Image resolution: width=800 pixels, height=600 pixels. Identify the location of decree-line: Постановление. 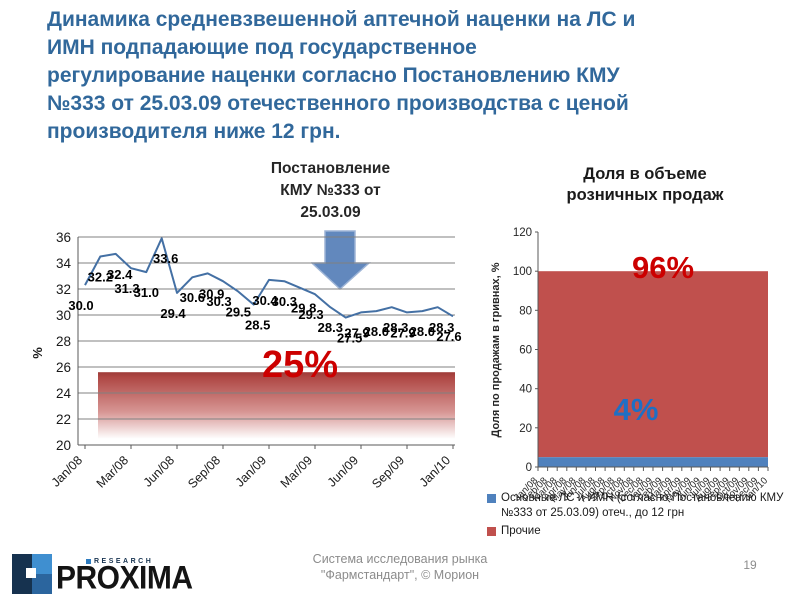
(330, 168).